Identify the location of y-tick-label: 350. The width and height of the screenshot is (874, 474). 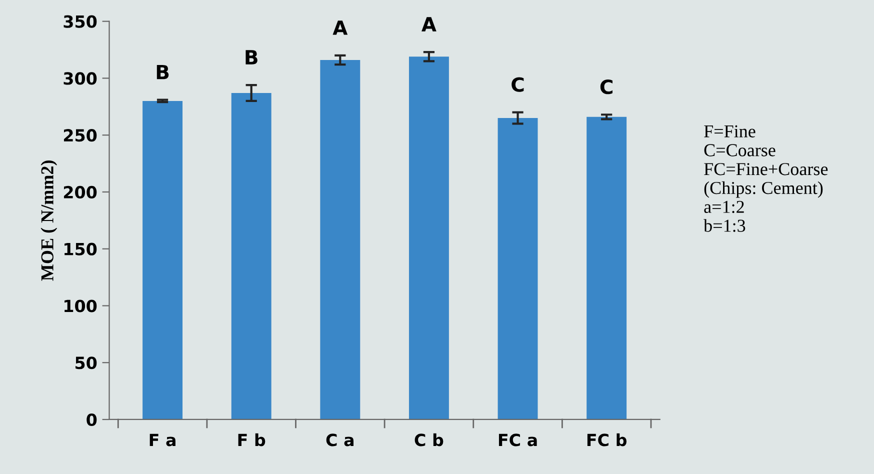
(80, 21).